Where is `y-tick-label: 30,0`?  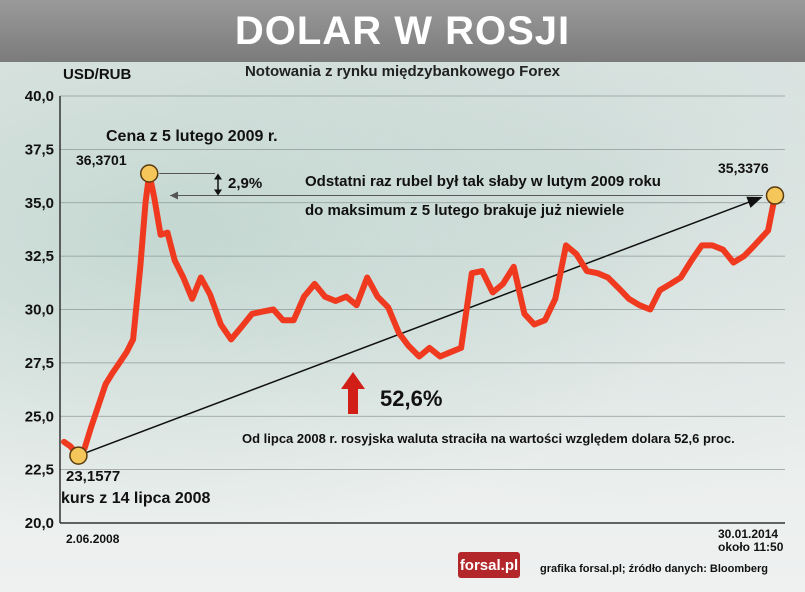 y-tick-label: 30,0 is located at coordinates (39, 310).